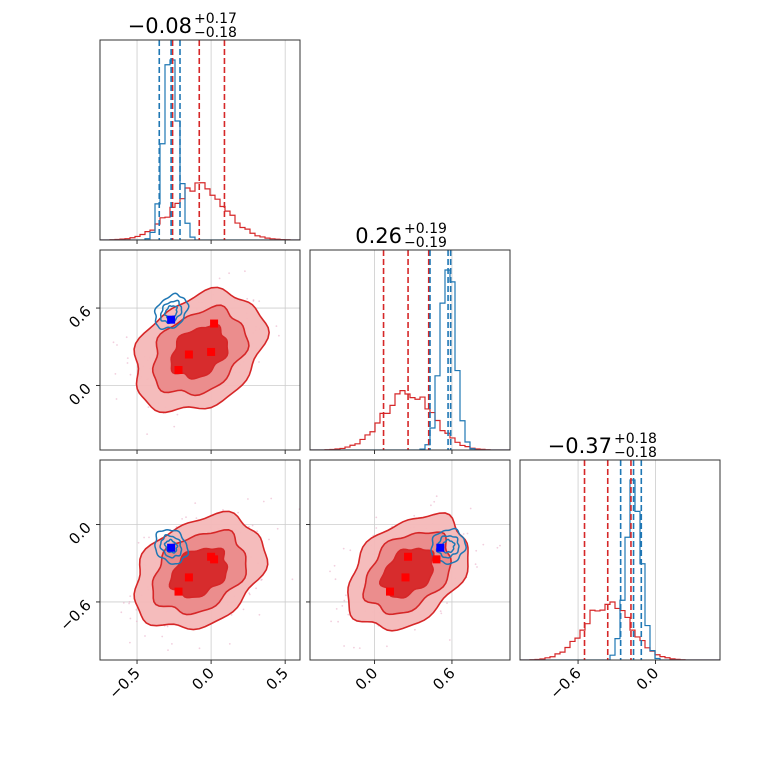  Describe the element at coordinates (75, 615) in the screenshot. I see `y-tick-label-2-0: −0.6` at that location.